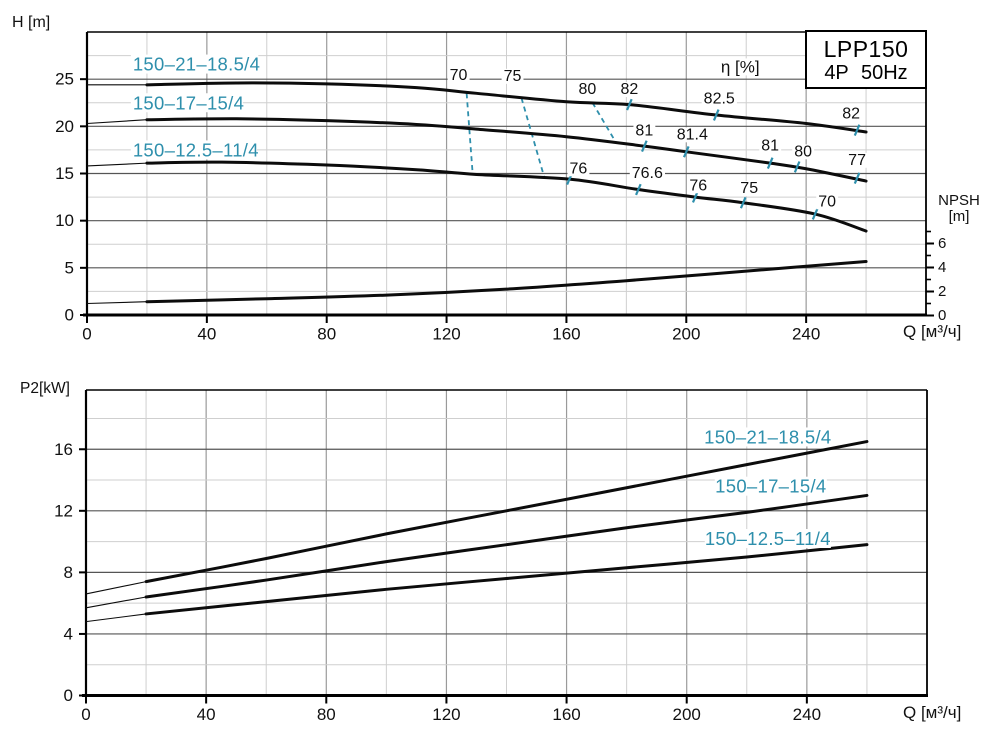 This screenshot has width=996, height=741. Describe the element at coordinates (31, 22) in the screenshot. I see `head-axis-label: H [m]` at that location.